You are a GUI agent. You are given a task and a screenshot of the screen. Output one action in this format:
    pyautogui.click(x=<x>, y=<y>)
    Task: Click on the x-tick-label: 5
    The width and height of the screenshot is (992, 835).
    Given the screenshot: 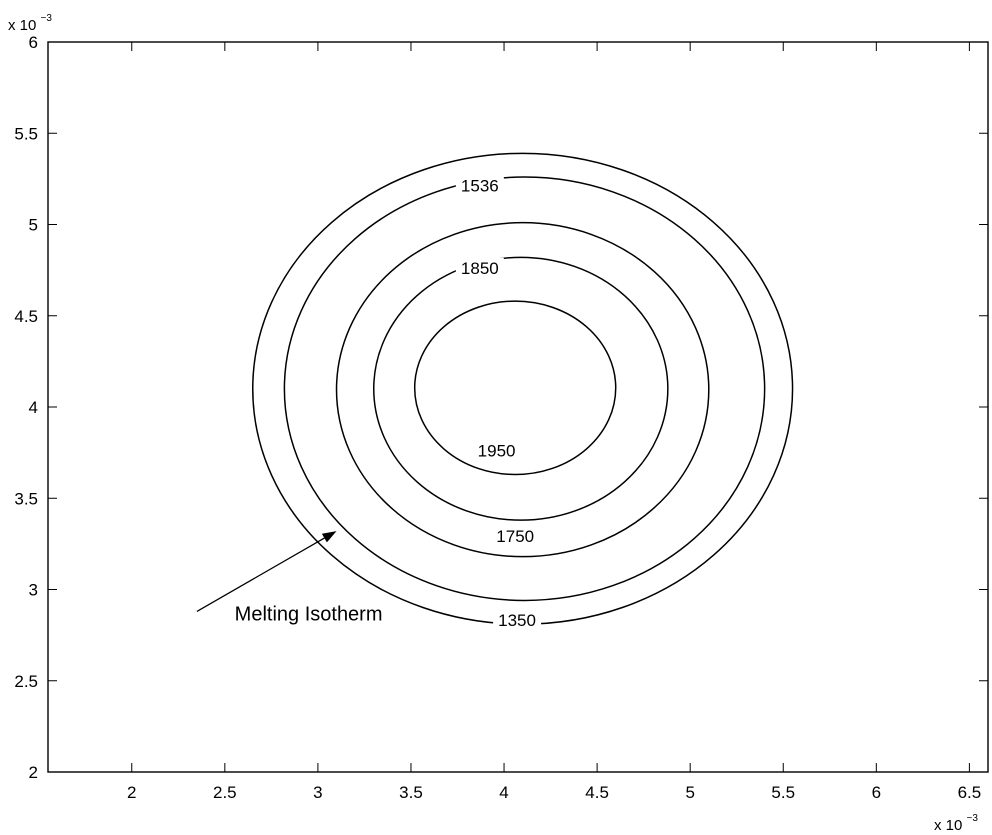 What is the action you would take?
    pyautogui.click(x=689, y=792)
    